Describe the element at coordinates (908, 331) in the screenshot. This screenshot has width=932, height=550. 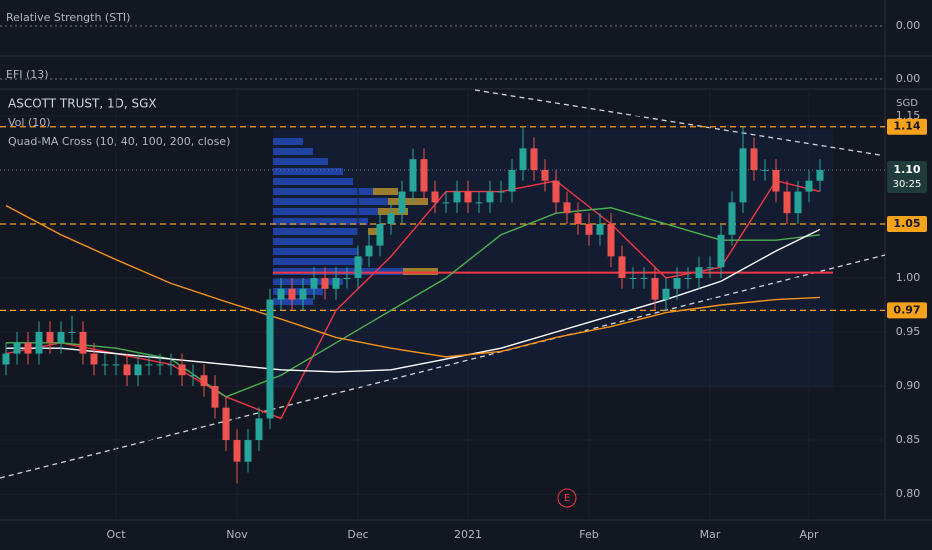
I see `y-tick-label: 0.95` at that location.